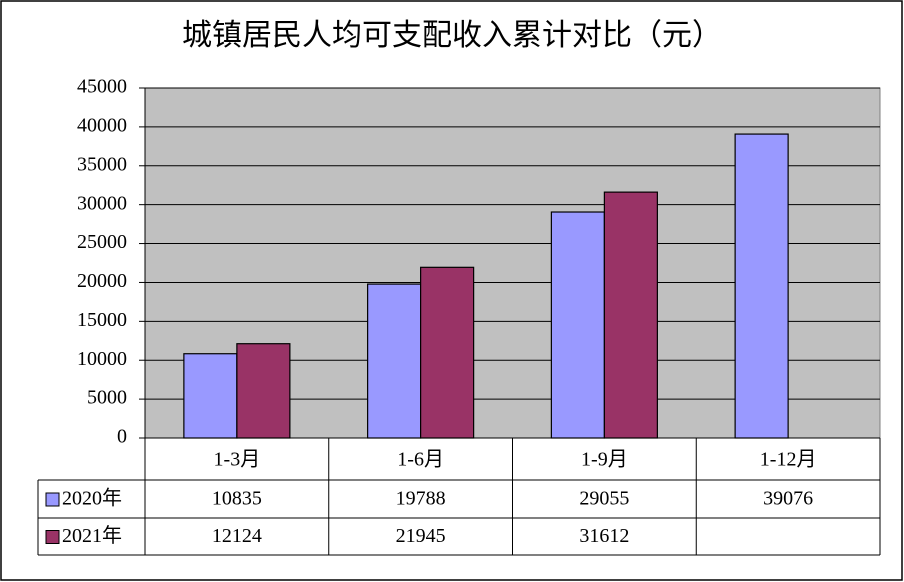  What do you see at coordinates (102, 242) in the screenshot?
I see `y-tick-label: 25000` at bounding box center [102, 242].